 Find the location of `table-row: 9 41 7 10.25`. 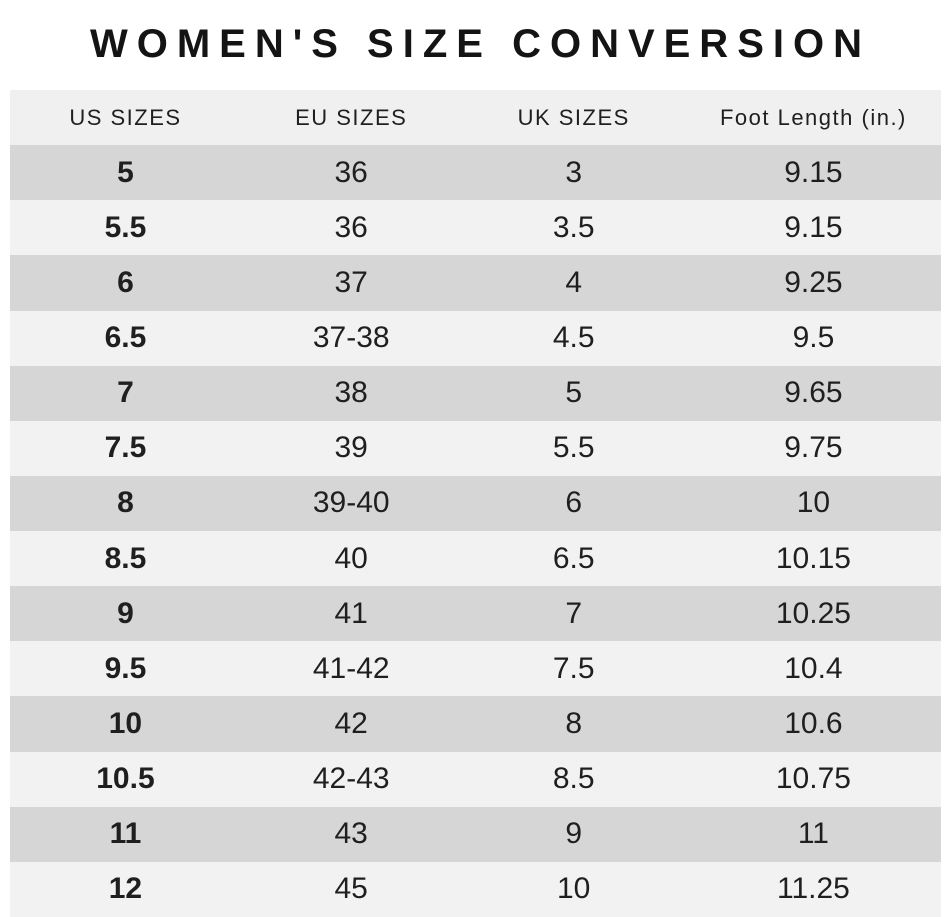

table-row: 9 41 7 10.25 is located at coordinates (475, 614).